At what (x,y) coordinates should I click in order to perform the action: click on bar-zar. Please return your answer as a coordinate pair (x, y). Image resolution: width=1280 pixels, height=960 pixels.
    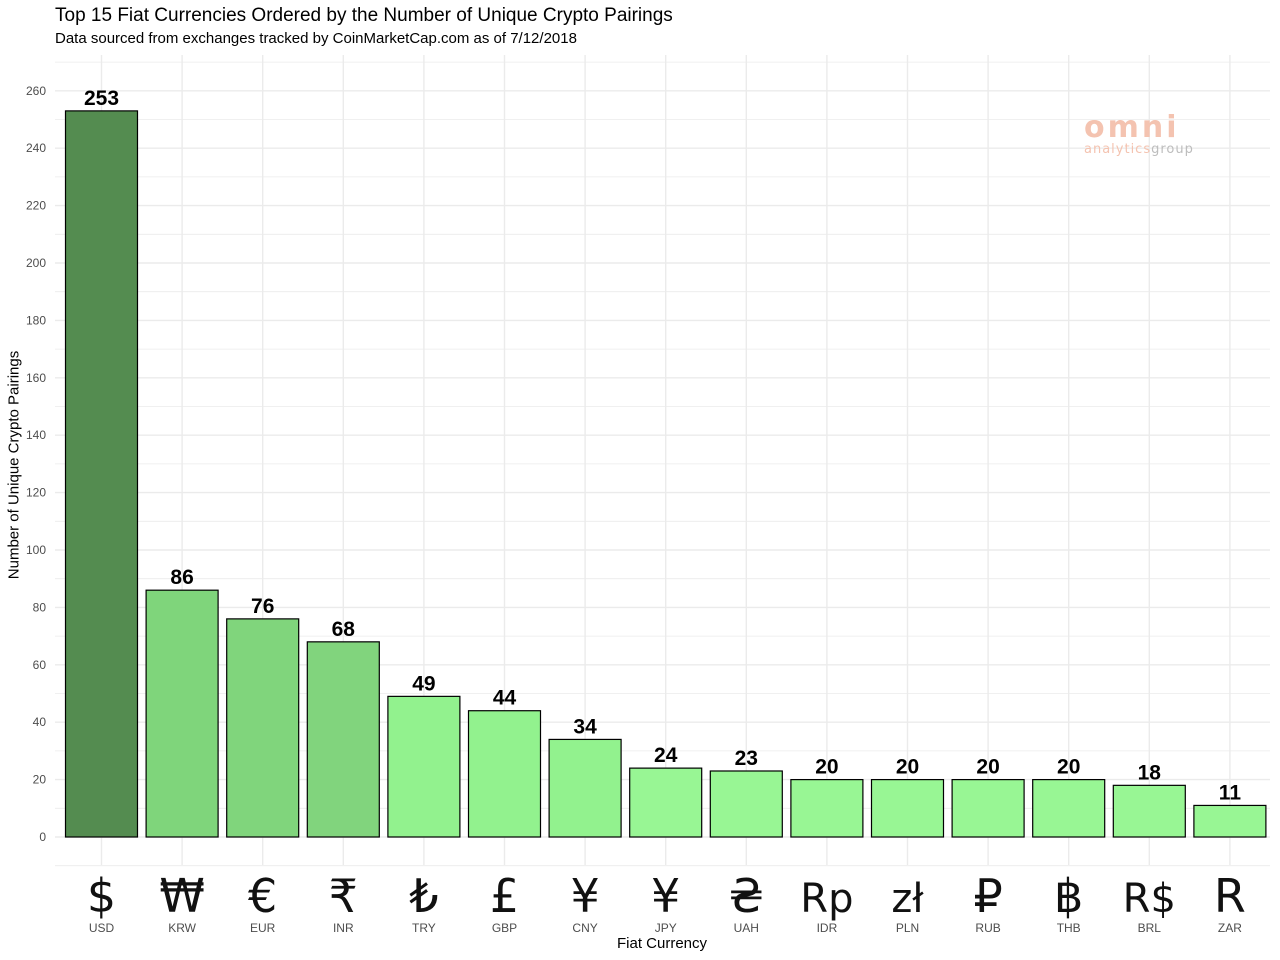
    Looking at the image, I should click on (1230, 821).